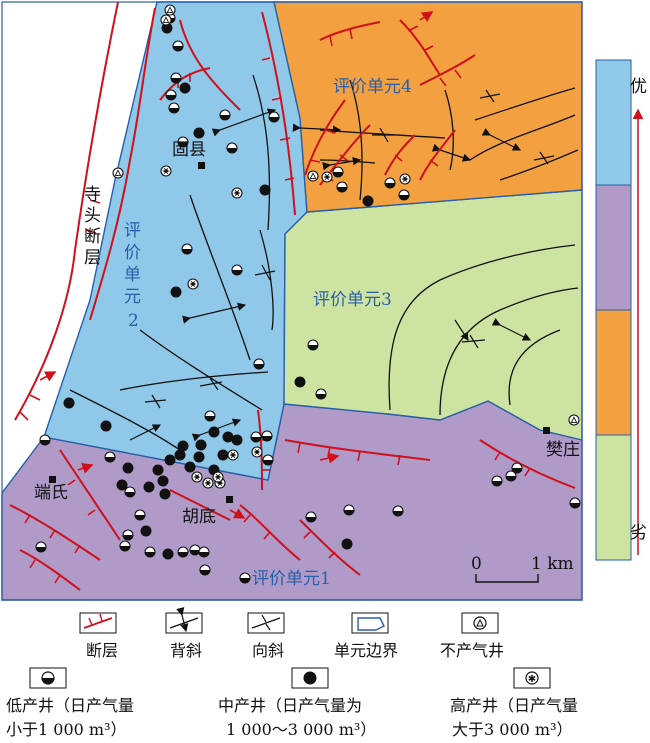 This screenshot has width=650, height=743. Describe the element at coordinates (552, 564) in the screenshot. I see `svg-text: 1 km` at that location.